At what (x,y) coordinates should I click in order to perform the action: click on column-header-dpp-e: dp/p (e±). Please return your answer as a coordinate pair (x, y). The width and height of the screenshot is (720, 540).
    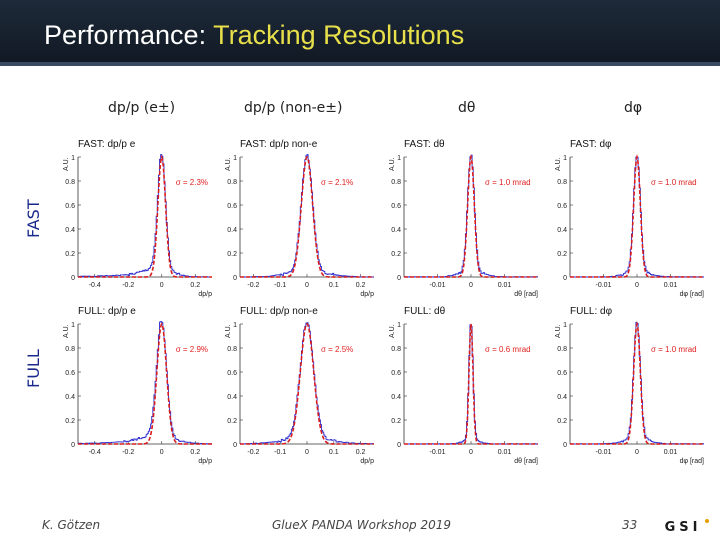
    Looking at the image, I should click on (142, 108).